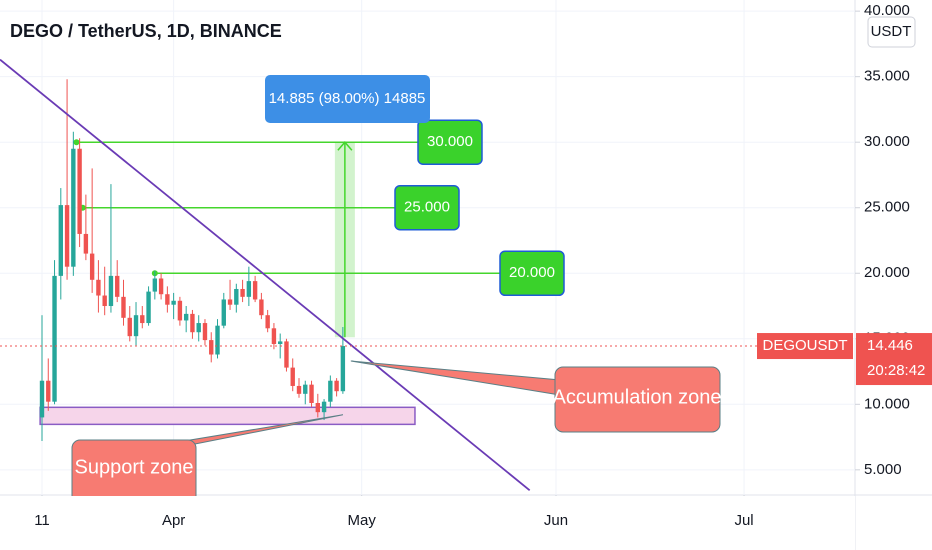 The image size is (932, 550). I want to click on callout-text: Support zone, so click(134, 467).